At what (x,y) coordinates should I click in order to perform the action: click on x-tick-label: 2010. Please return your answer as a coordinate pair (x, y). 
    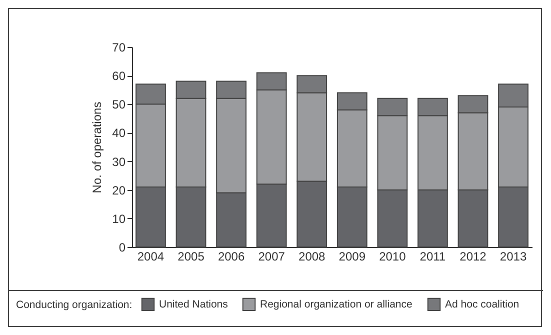
    Looking at the image, I should click on (392, 257).